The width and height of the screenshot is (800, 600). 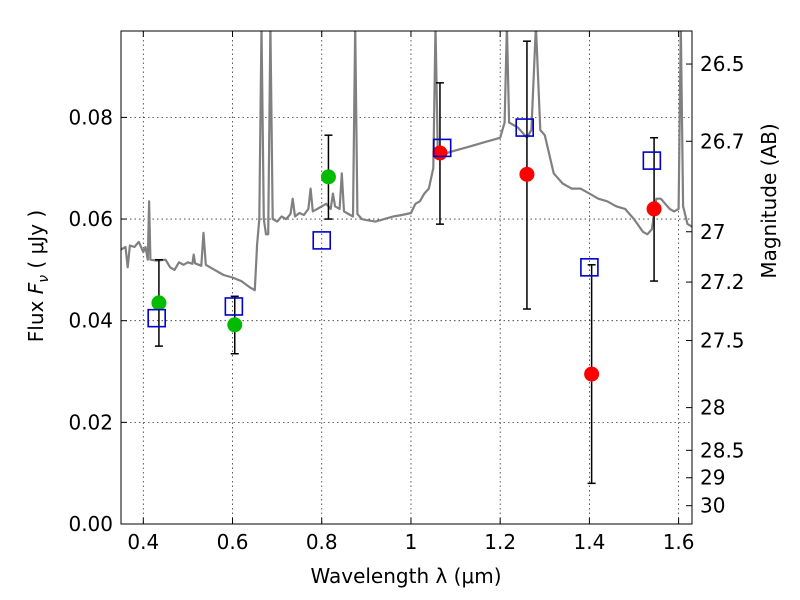 I want to click on x-tick-label: 0.4, so click(x=143, y=542).